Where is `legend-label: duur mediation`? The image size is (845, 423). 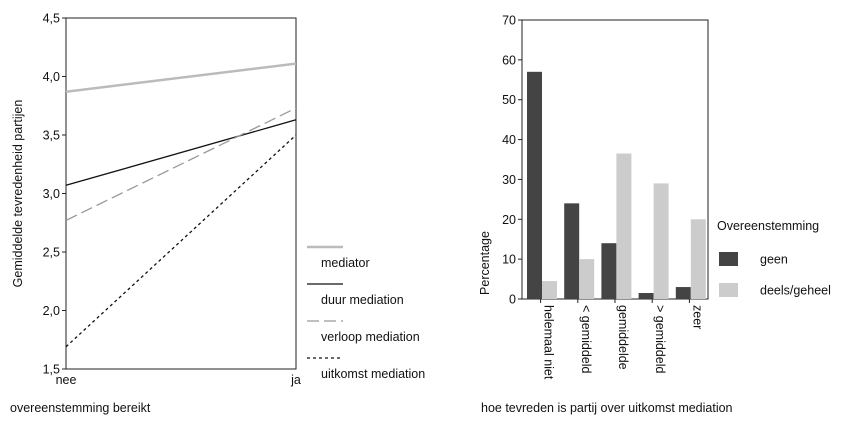 legend-label: duur mediation is located at coordinates (362, 300).